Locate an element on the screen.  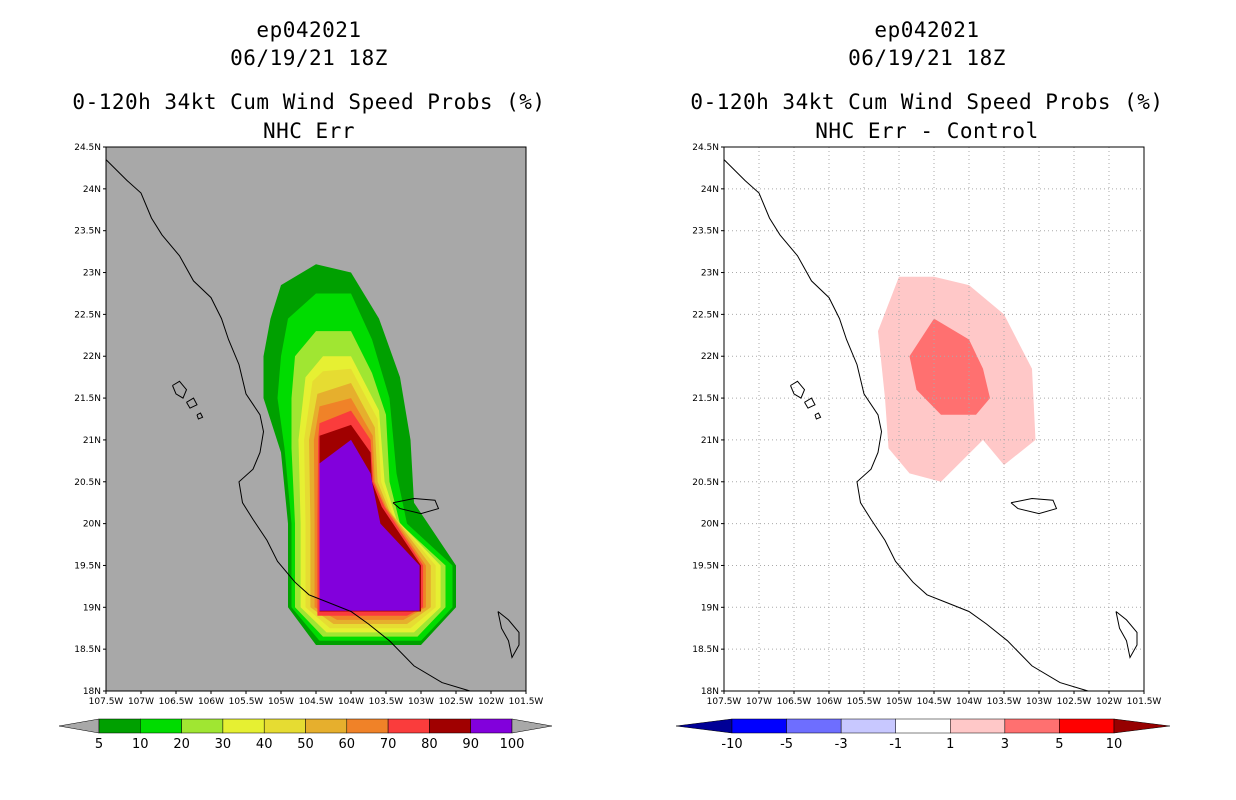
colorbar-label: 1 is located at coordinates (950, 744).